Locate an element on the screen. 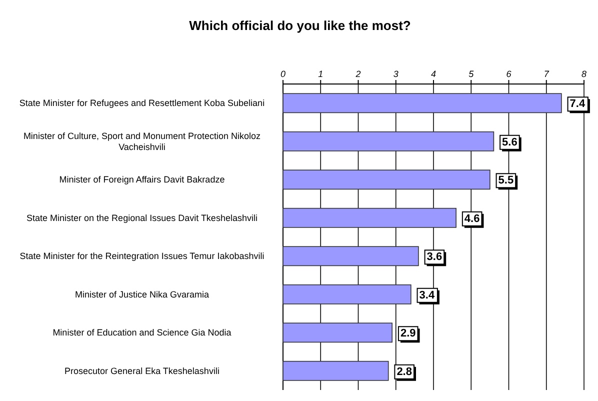 This screenshot has height=401, width=598. x-tick-label: 0 is located at coordinates (283, 74).